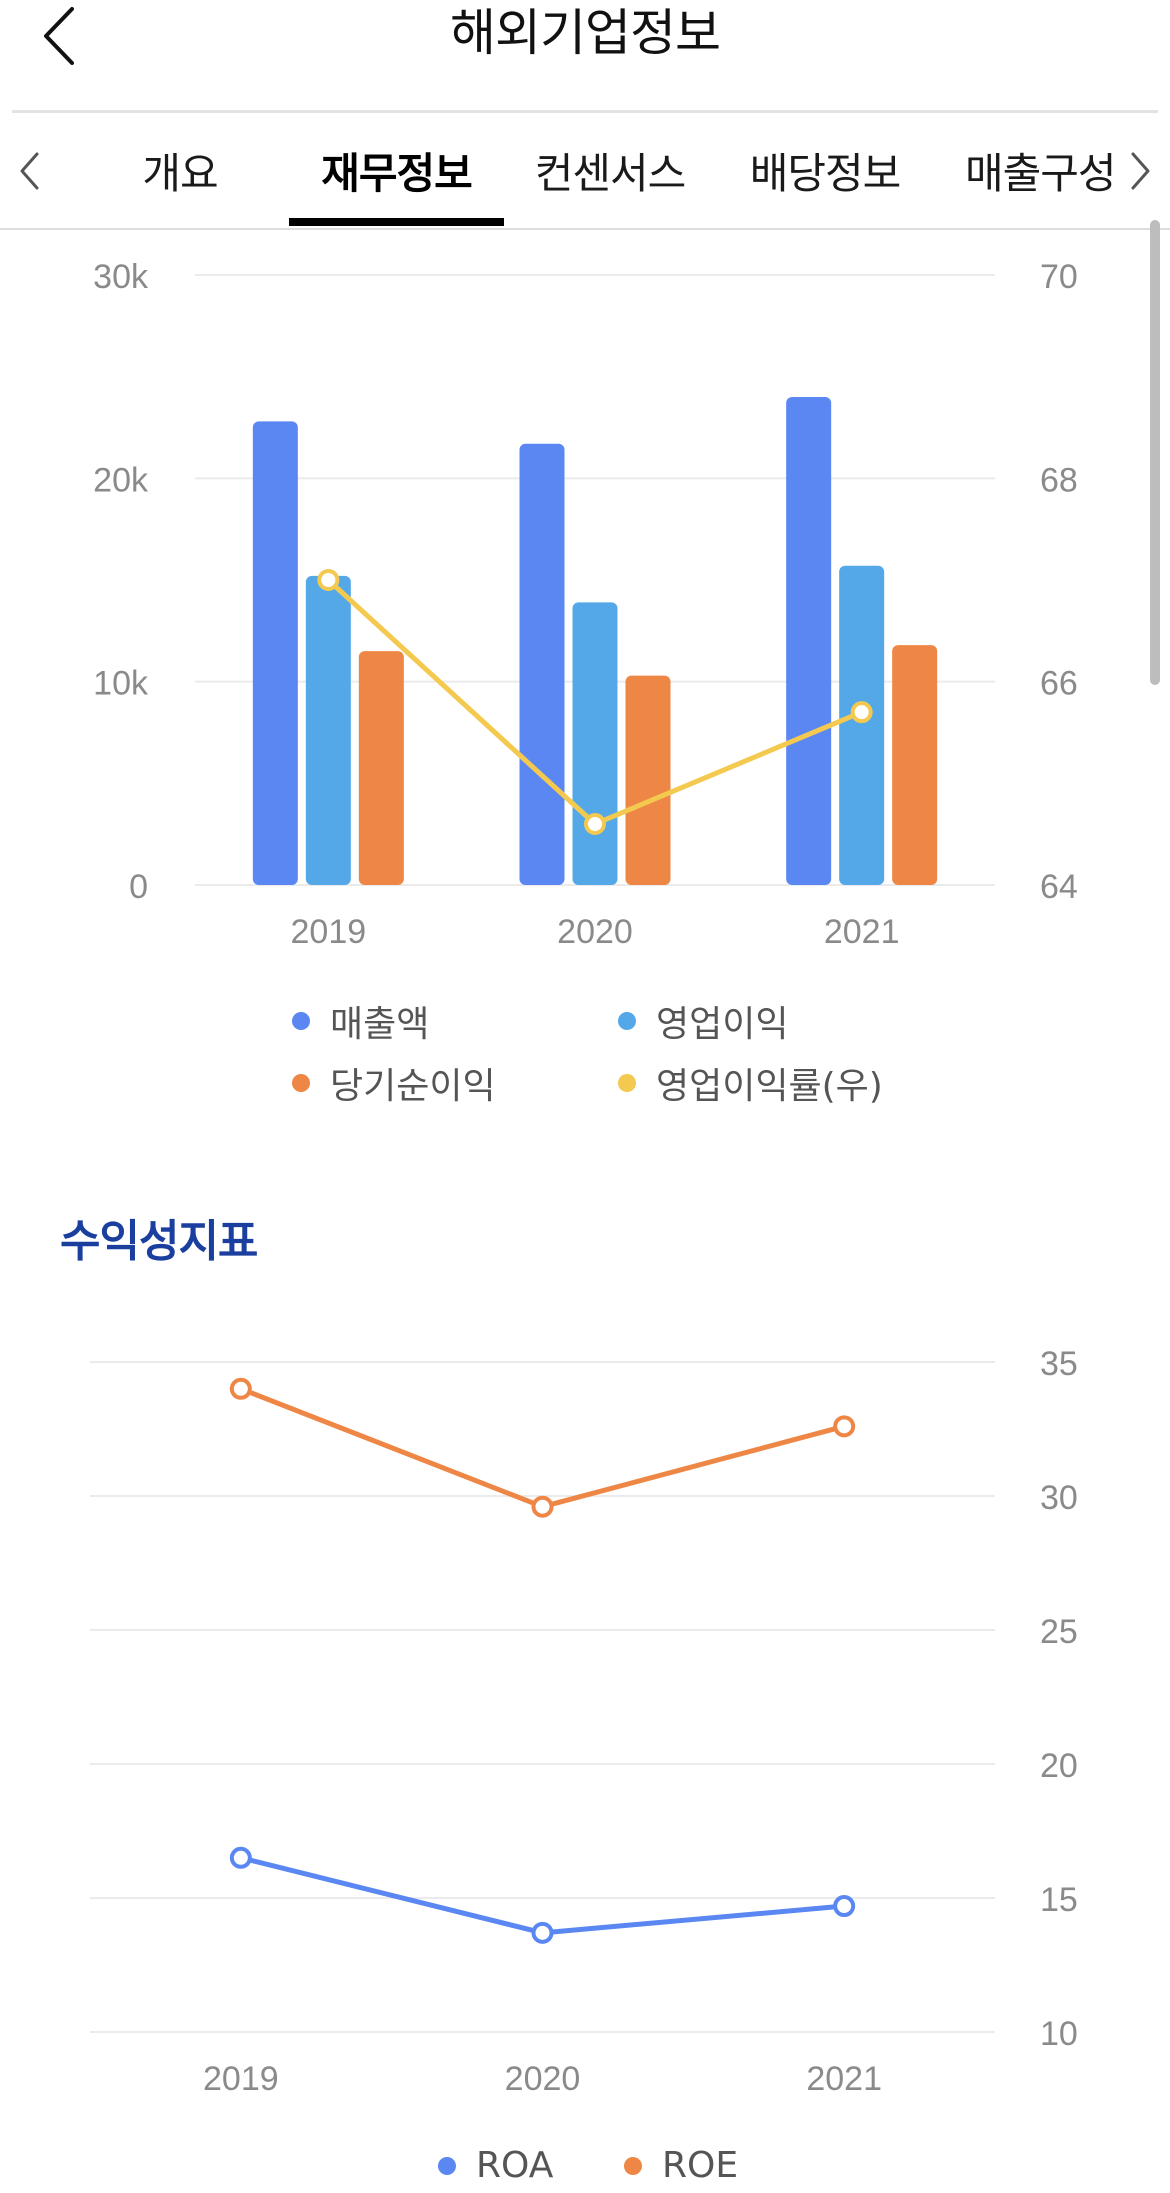  What do you see at coordinates (844, 1426) in the screenshot?
I see `roe-point-2021` at bounding box center [844, 1426].